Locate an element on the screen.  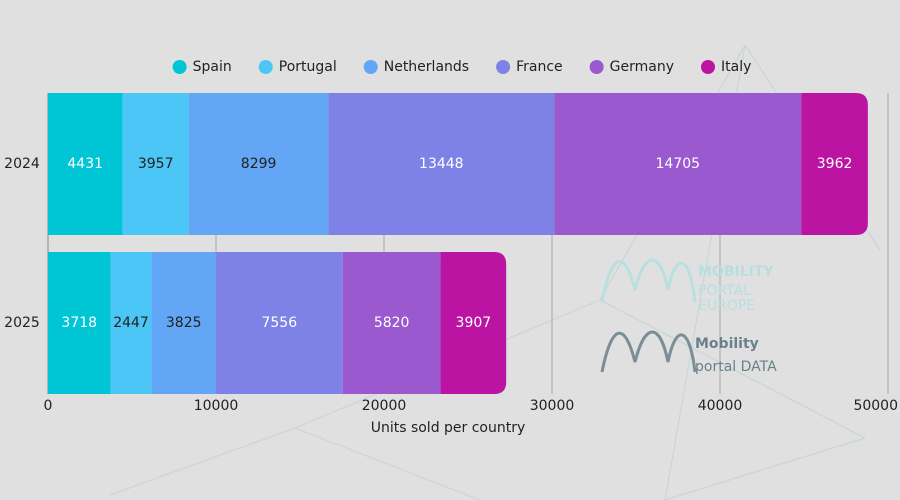
data-label: 5820 is located at coordinates (392, 323).